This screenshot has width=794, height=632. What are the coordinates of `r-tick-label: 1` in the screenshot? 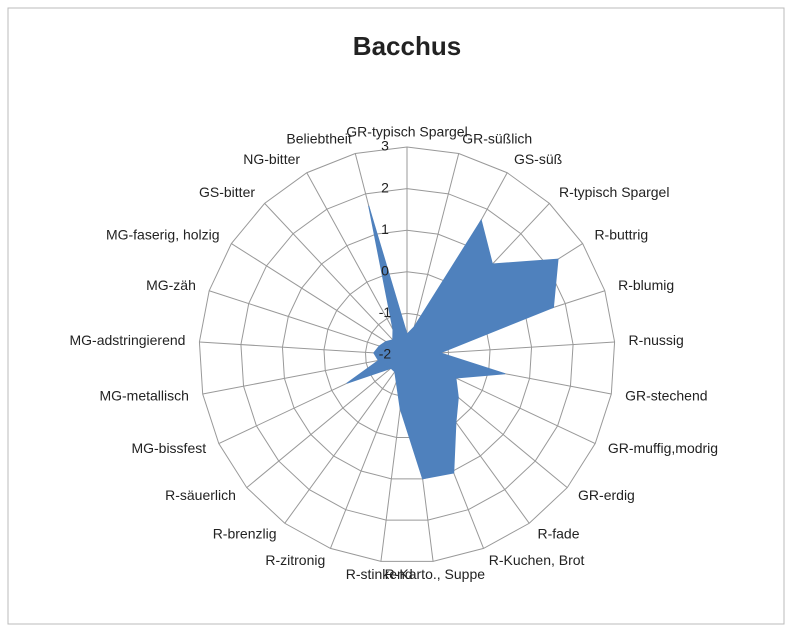 It's located at (385, 229).